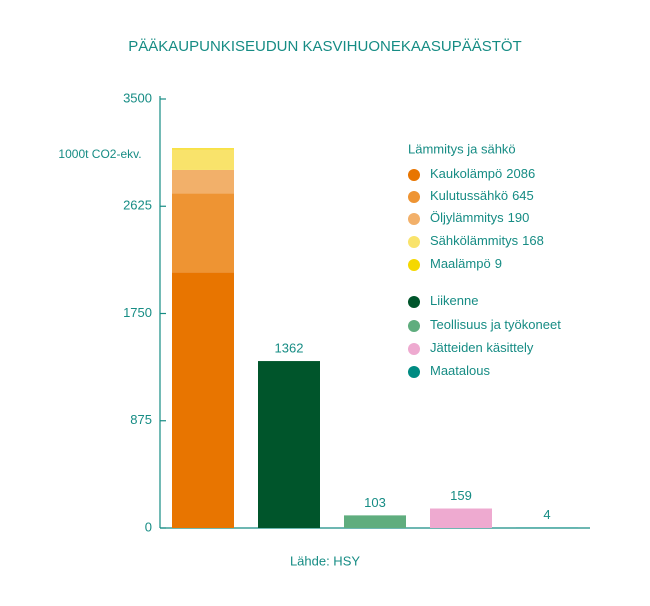  What do you see at coordinates (467, 217) in the screenshot?
I see `legend-name: Öljylämmitys` at bounding box center [467, 217].